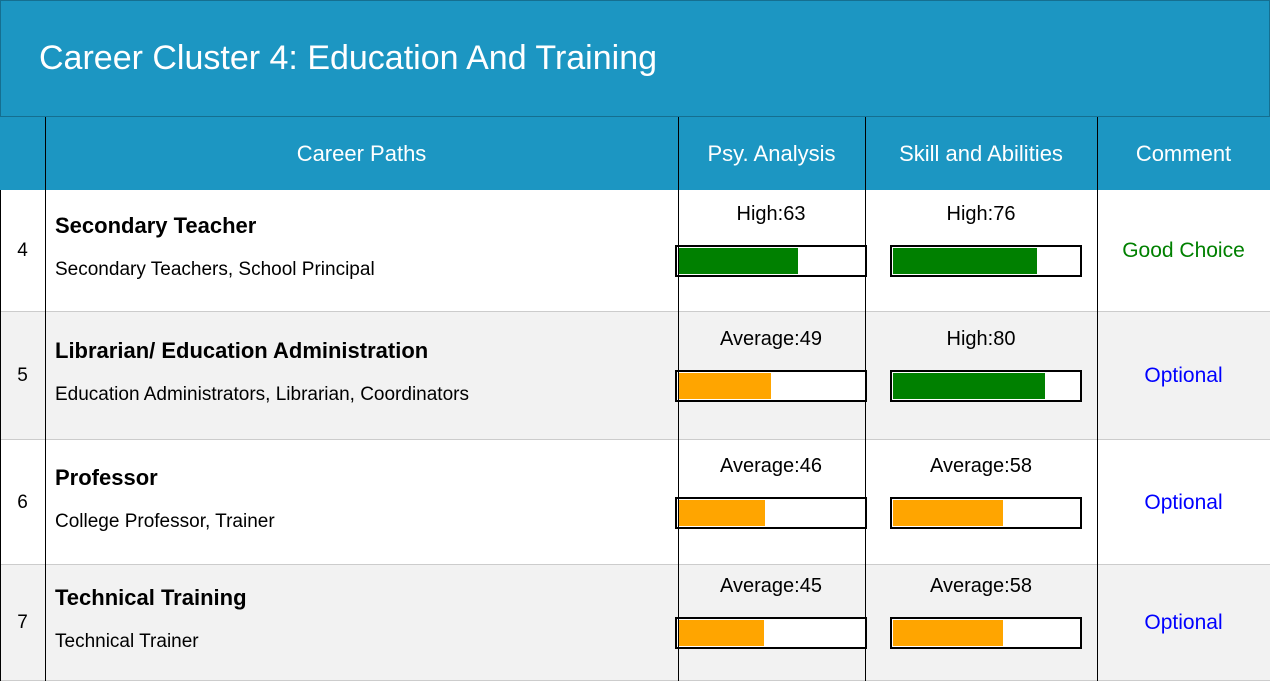  I want to click on psy-label: Average:49, so click(771, 339).